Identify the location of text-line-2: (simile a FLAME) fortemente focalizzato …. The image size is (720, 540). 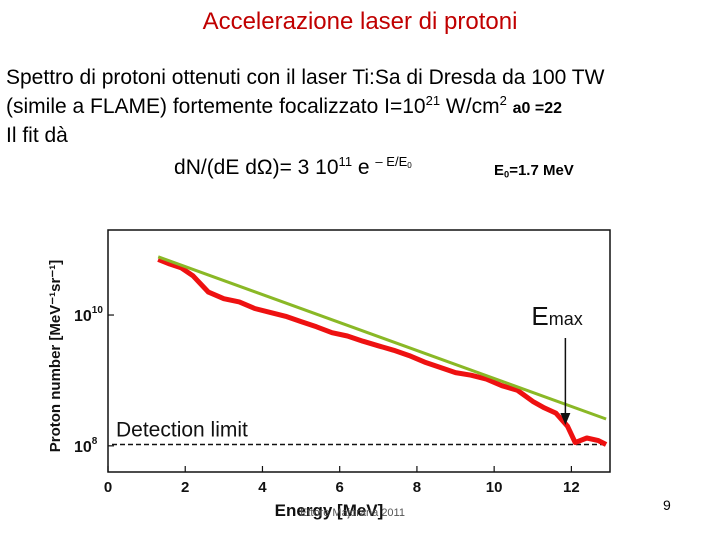
(284, 106).